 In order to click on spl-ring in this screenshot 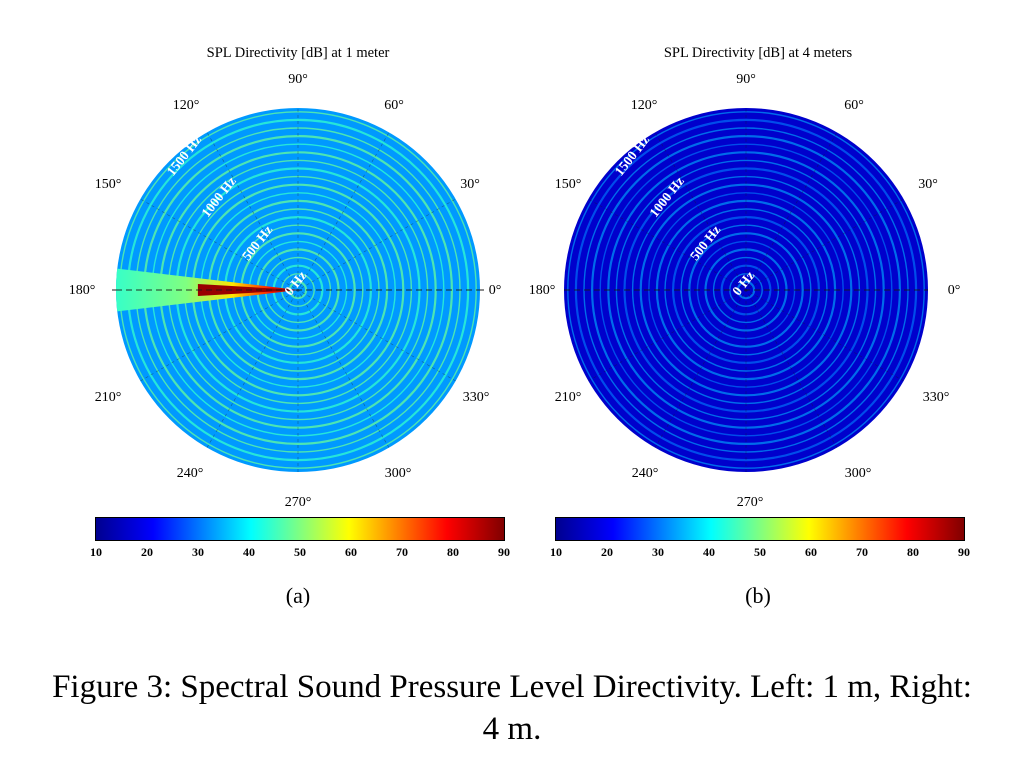, I will do `click(746, 290)`.